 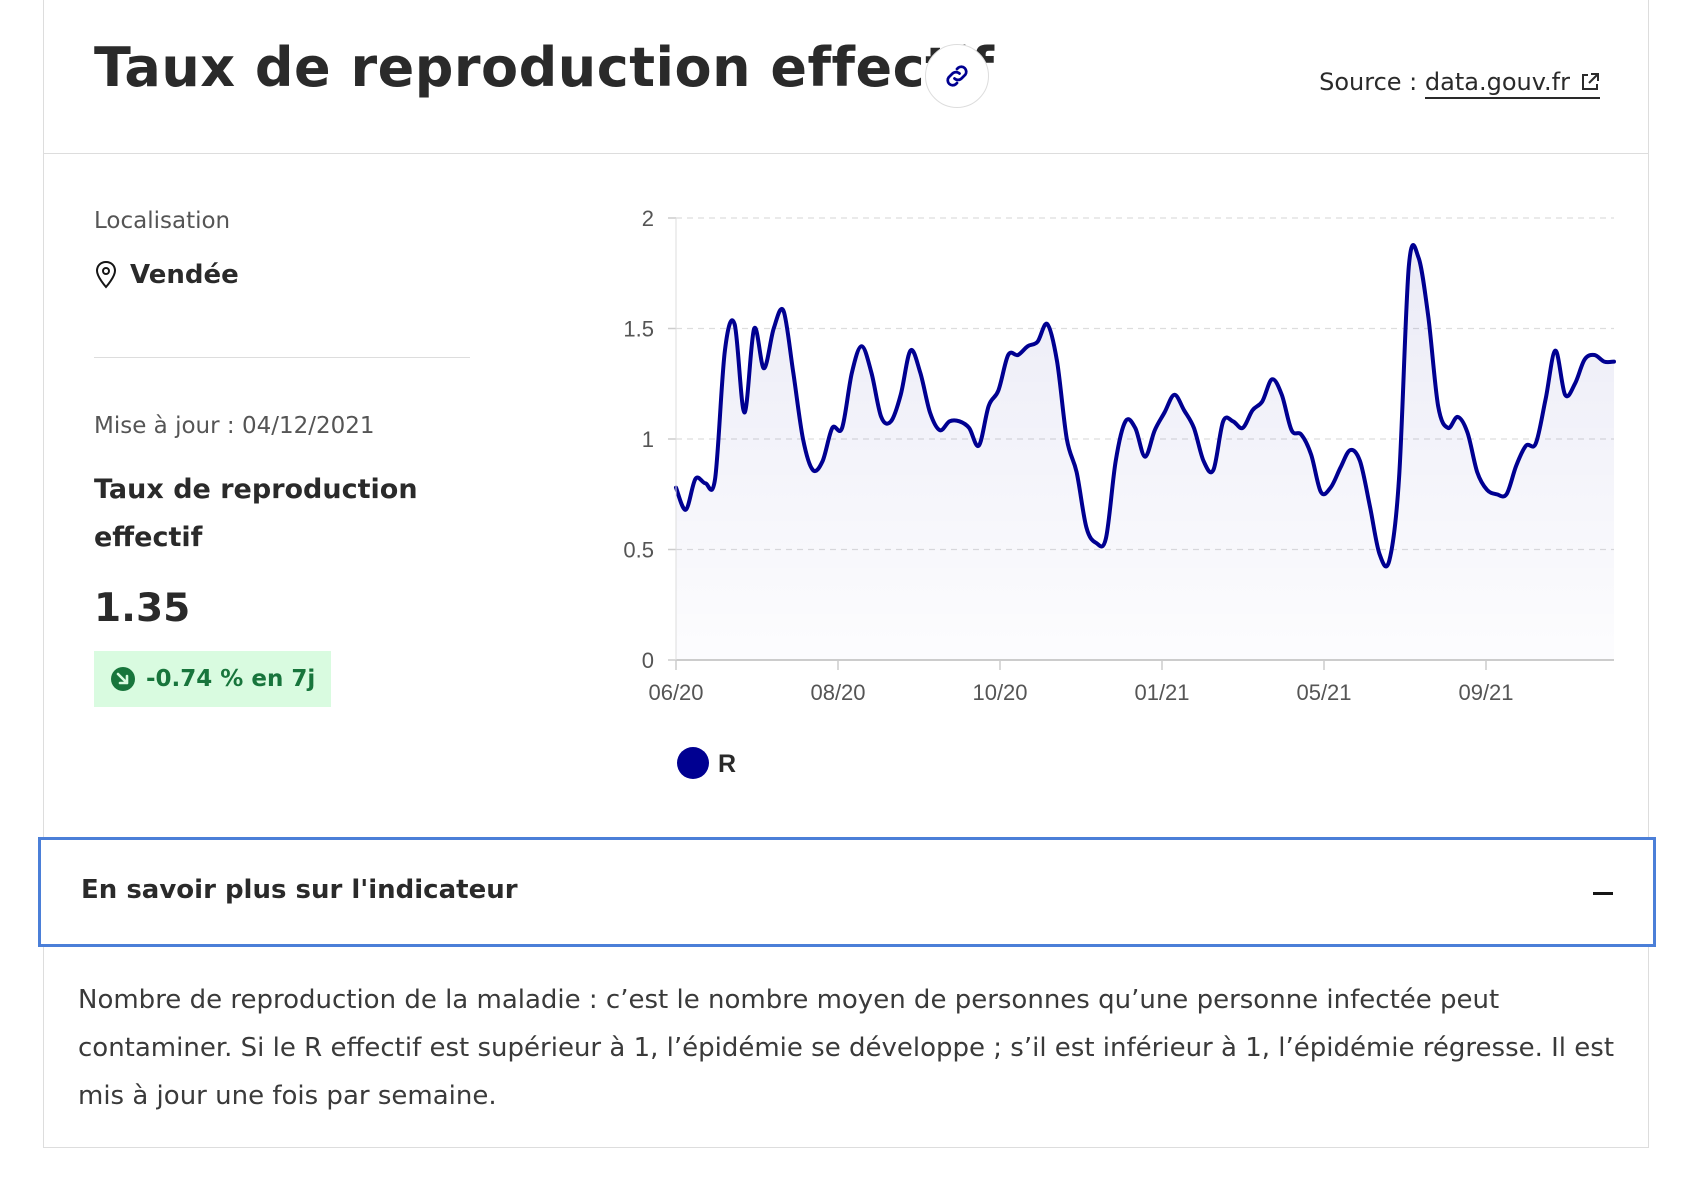 I want to click on location: Vendée, so click(x=166, y=275).